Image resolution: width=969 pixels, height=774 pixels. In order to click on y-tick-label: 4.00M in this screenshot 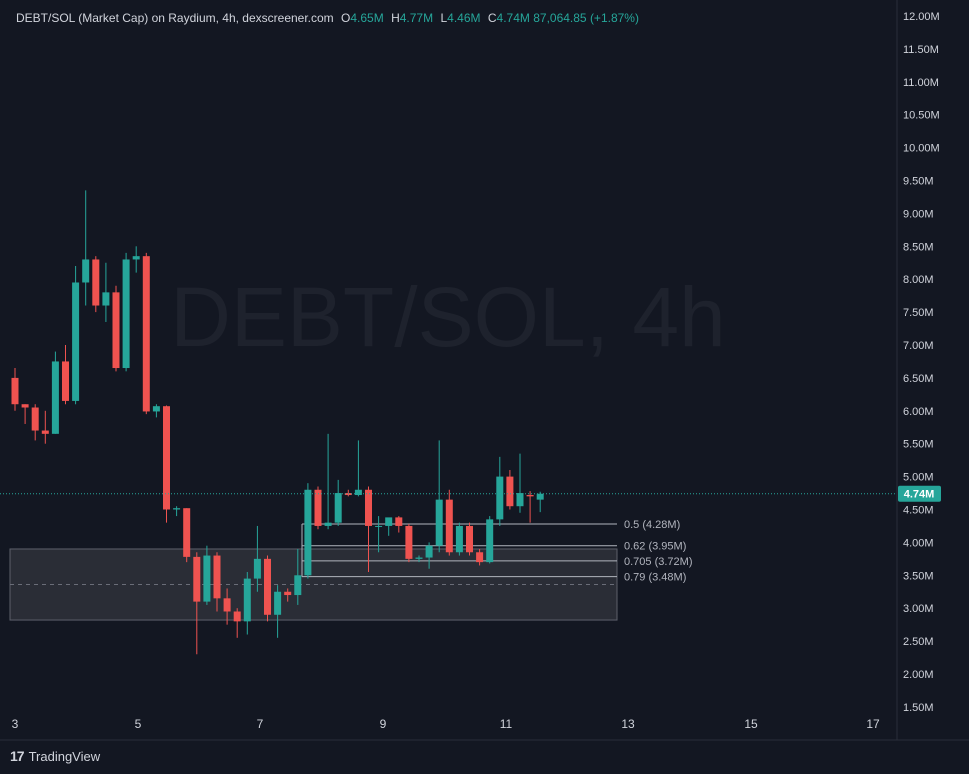, I will do `click(918, 543)`.